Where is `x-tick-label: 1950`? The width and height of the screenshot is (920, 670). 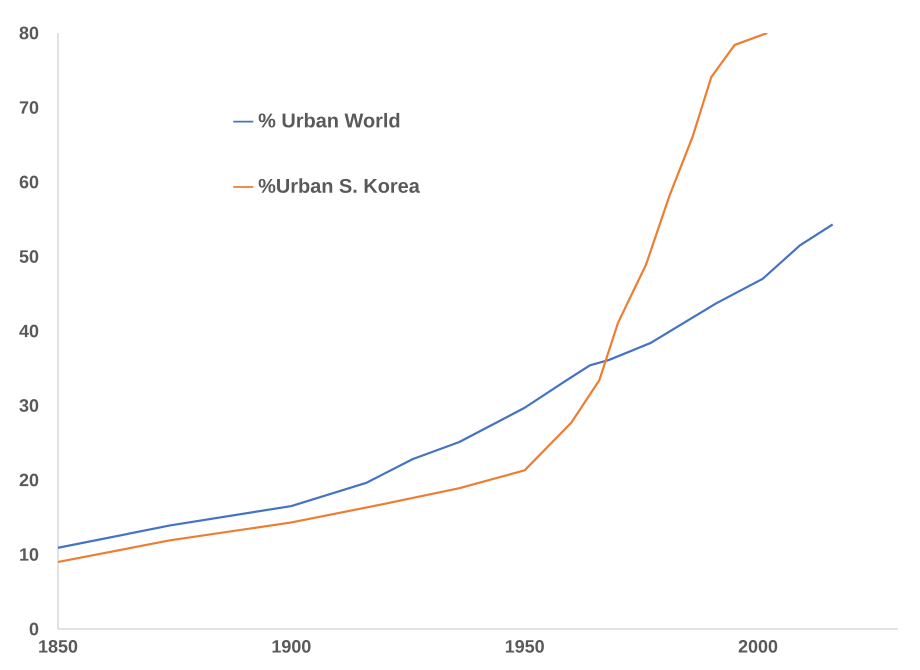 x-tick-label: 1950 is located at coordinates (525, 646).